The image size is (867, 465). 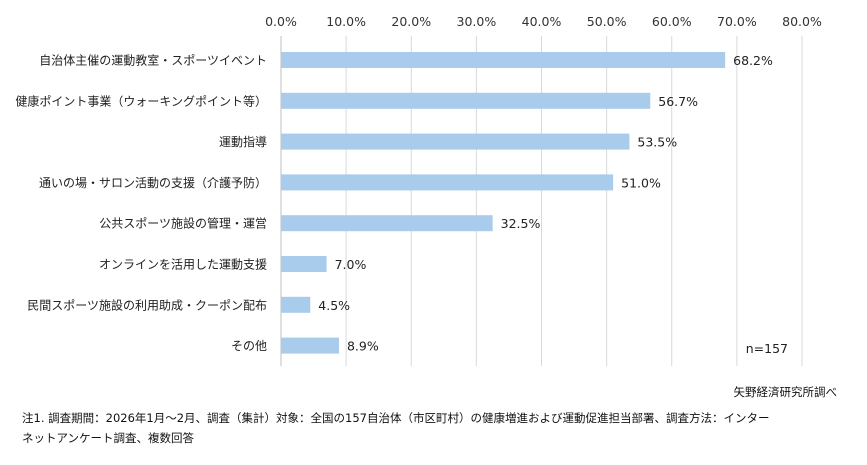 What do you see at coordinates (346, 21) in the screenshot?
I see `x-tick-label: 10.0%` at bounding box center [346, 21].